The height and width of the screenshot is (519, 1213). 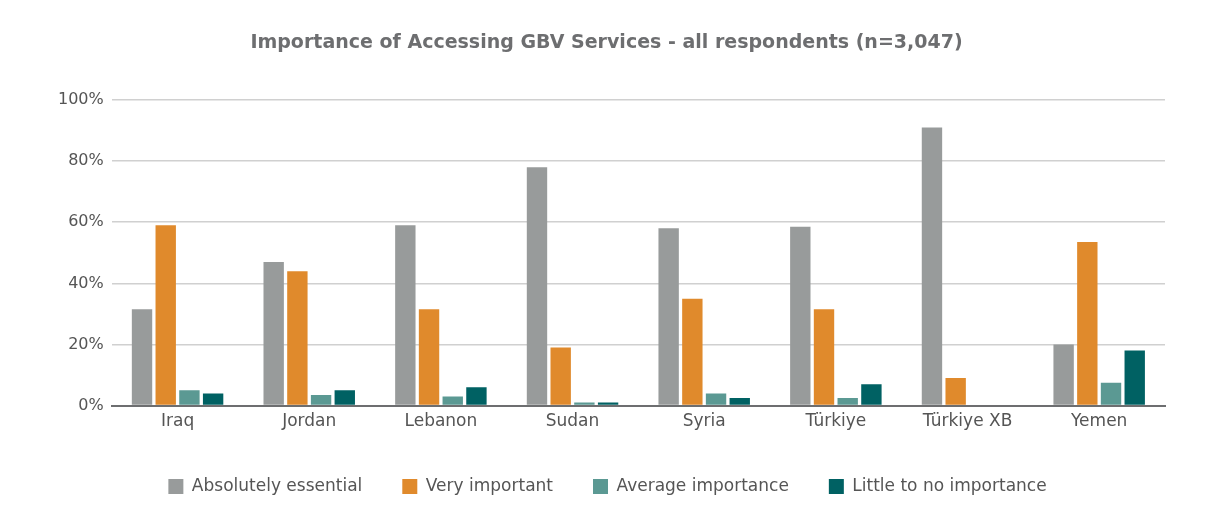 I want to click on x-tick-label: Jordan, so click(x=309, y=420).